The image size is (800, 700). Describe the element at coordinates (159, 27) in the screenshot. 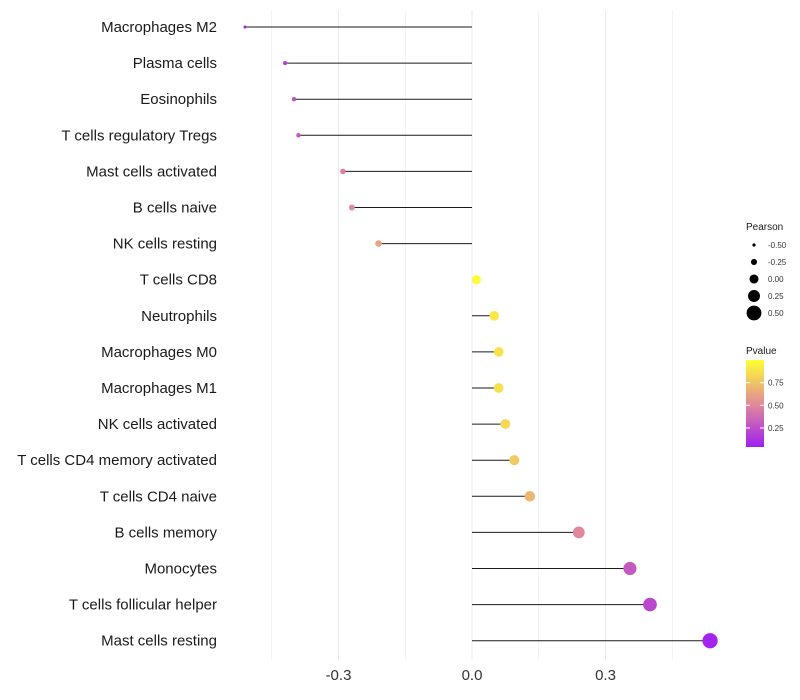

I see `category-label: Macrophages M2` at that location.